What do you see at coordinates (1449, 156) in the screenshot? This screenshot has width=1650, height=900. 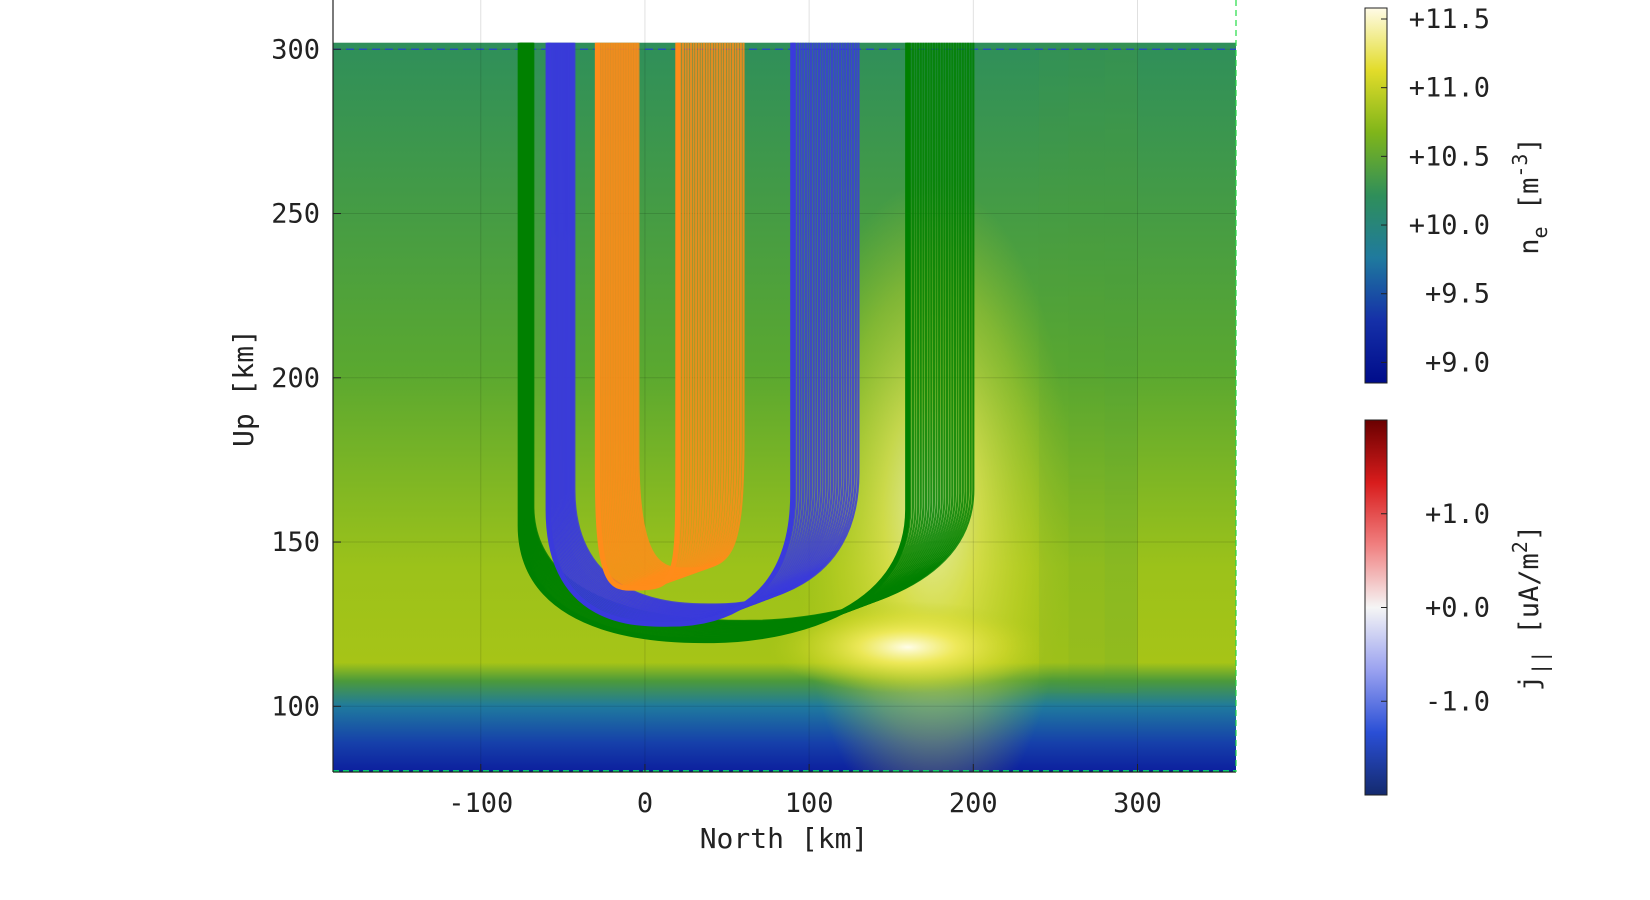 I see `cbar1-tick-label-3: +10.5` at bounding box center [1449, 156].